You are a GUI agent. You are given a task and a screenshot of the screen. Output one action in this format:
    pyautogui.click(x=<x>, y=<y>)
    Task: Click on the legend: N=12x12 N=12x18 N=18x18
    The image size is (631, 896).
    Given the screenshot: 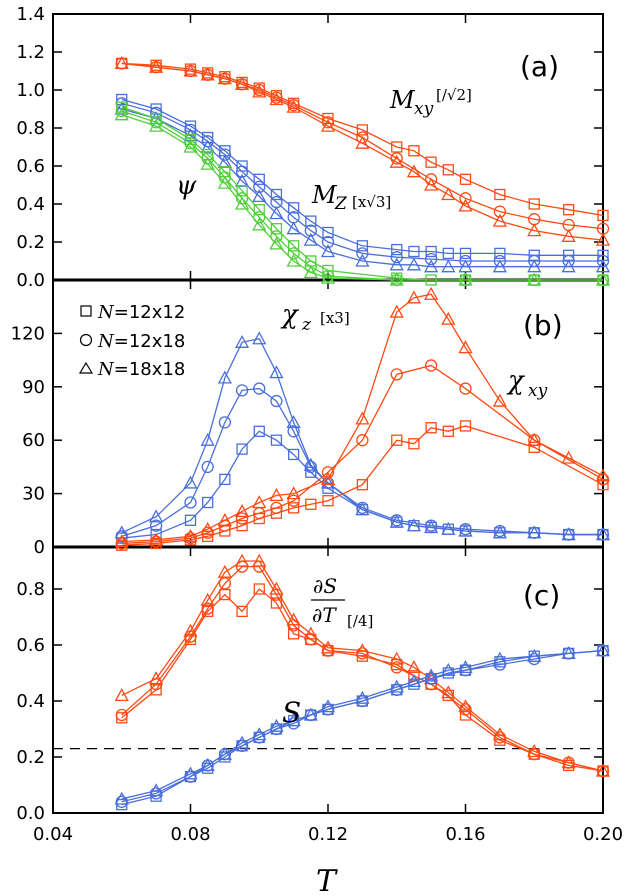 What is the action you would take?
    pyautogui.click(x=131, y=341)
    